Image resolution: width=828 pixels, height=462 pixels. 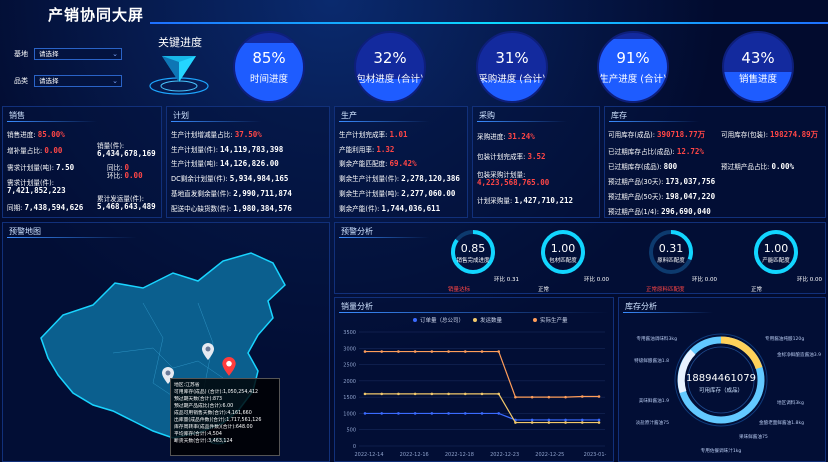 I want to click on product-select: 请选择 ⌄, so click(x=78, y=81).